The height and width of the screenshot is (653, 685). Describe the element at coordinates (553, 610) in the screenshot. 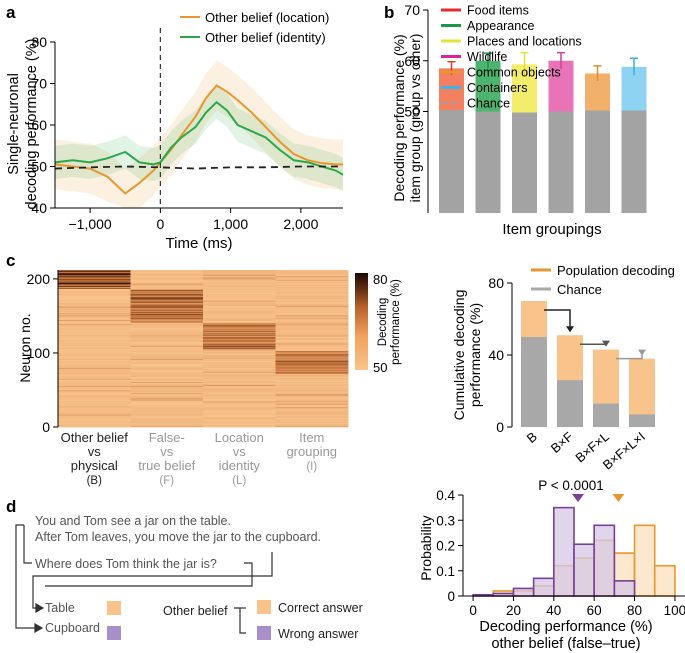

I see `x-tick-label: 40` at that location.